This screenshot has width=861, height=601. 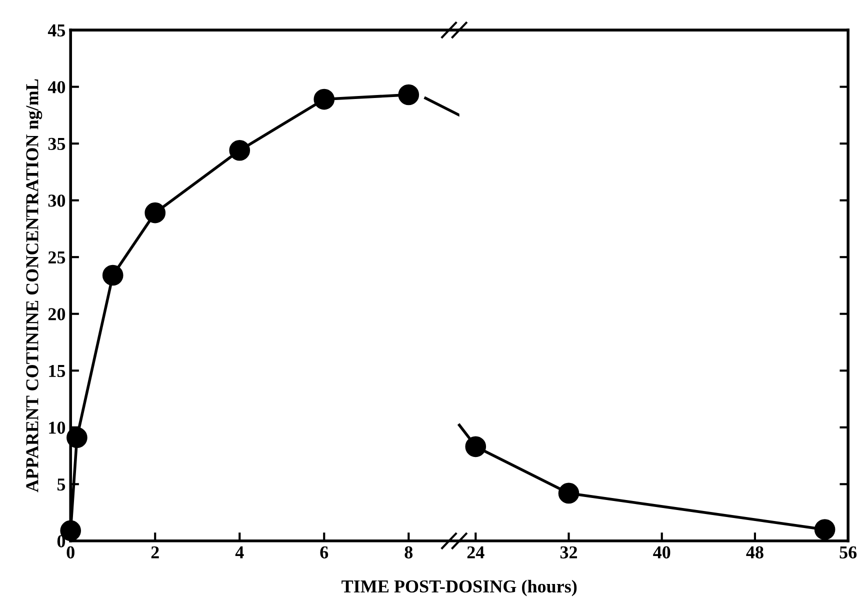 What do you see at coordinates (70, 552) in the screenshot?
I see `x-tick-label: 0` at bounding box center [70, 552].